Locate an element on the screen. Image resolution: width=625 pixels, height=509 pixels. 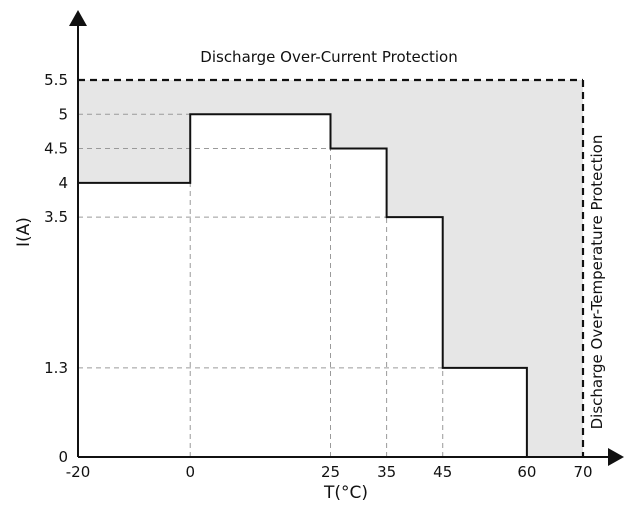
y-tick-label: 0 is located at coordinates (63, 457).